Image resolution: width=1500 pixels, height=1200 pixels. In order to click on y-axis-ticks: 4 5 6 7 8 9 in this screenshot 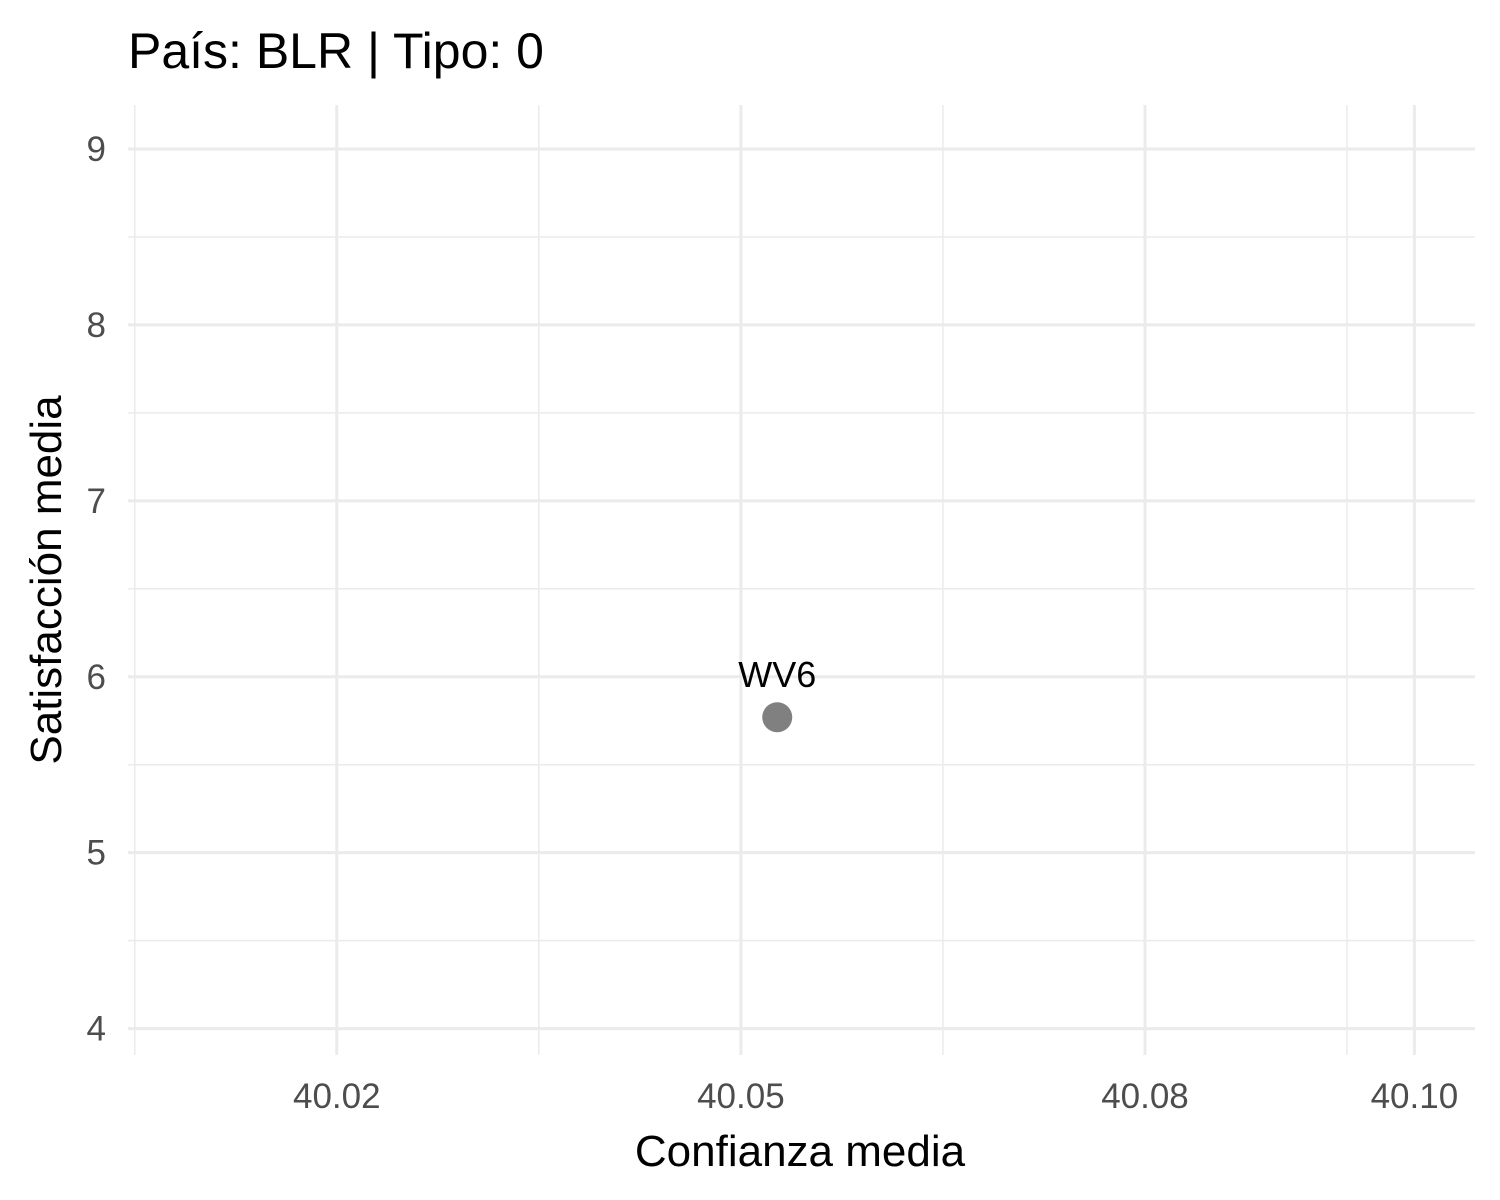, I will do `click(96, 589)`.